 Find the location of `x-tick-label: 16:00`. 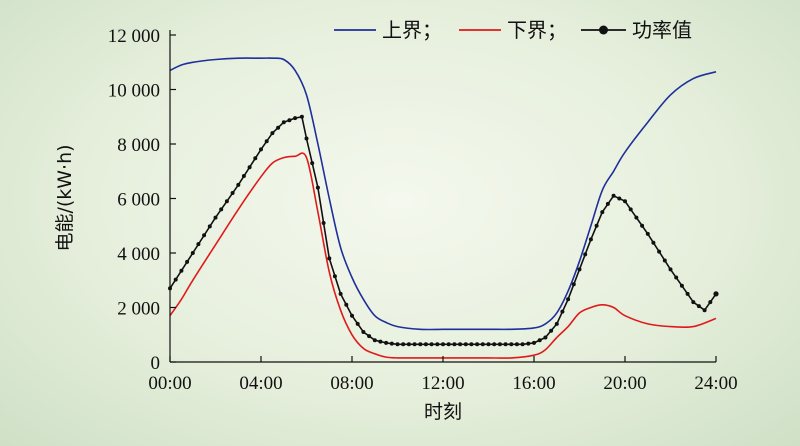

x-tick-label: 16:00 is located at coordinates (533, 383).